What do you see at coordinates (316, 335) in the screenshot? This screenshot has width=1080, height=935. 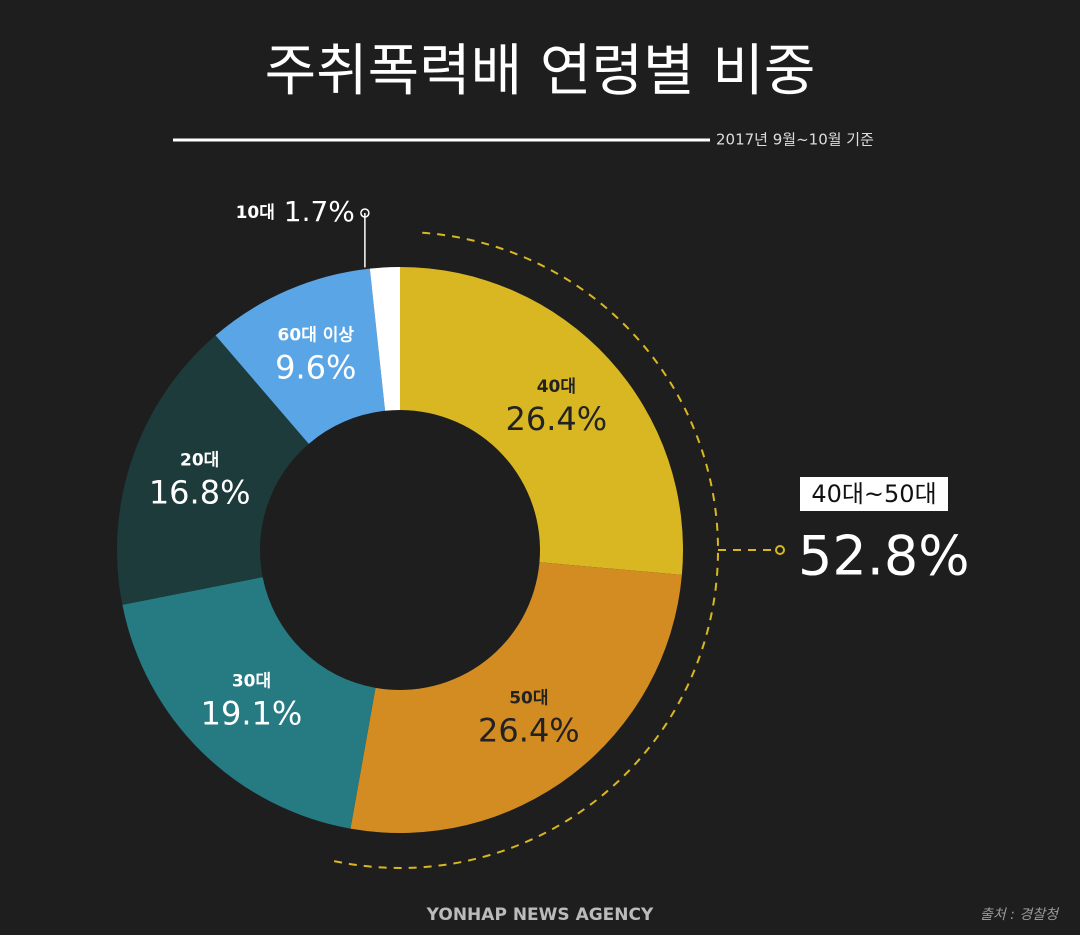 I see `category-label: 60대 이상` at bounding box center [316, 335].